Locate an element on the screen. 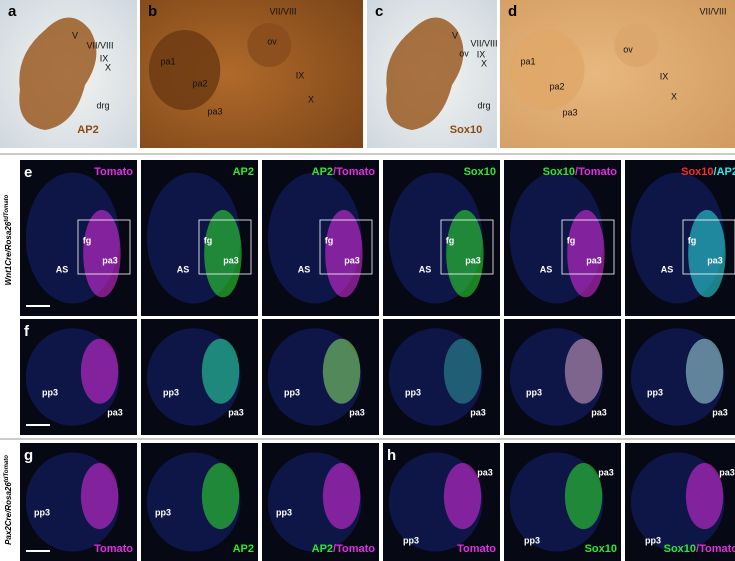 Image resolution: width=735 pixels, height=561 pixels. stain-label: AP2 is located at coordinates (243, 172).